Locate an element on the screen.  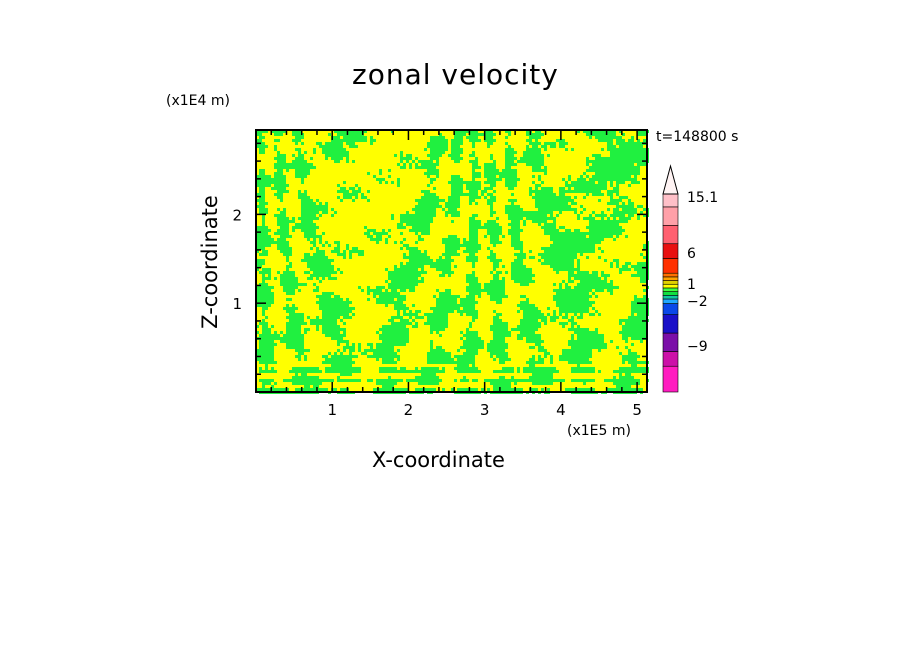
colorbar-label: 1 is located at coordinates (691, 285).